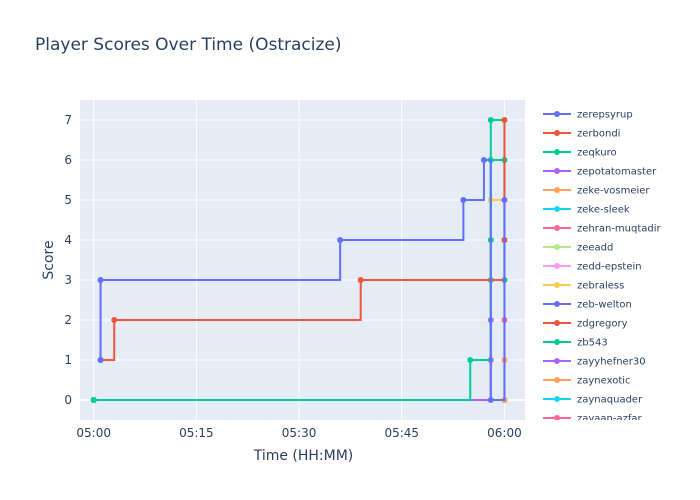  Describe the element at coordinates (504, 433) in the screenshot. I see `x-tick-label: 06:00` at that location.